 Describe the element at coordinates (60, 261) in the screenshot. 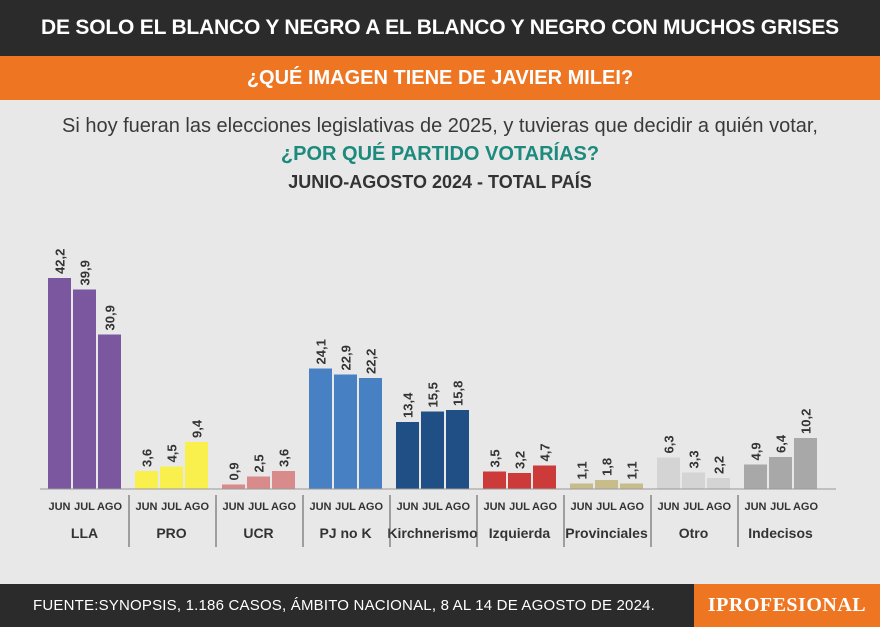

I see `data-label: 42,2` at that location.